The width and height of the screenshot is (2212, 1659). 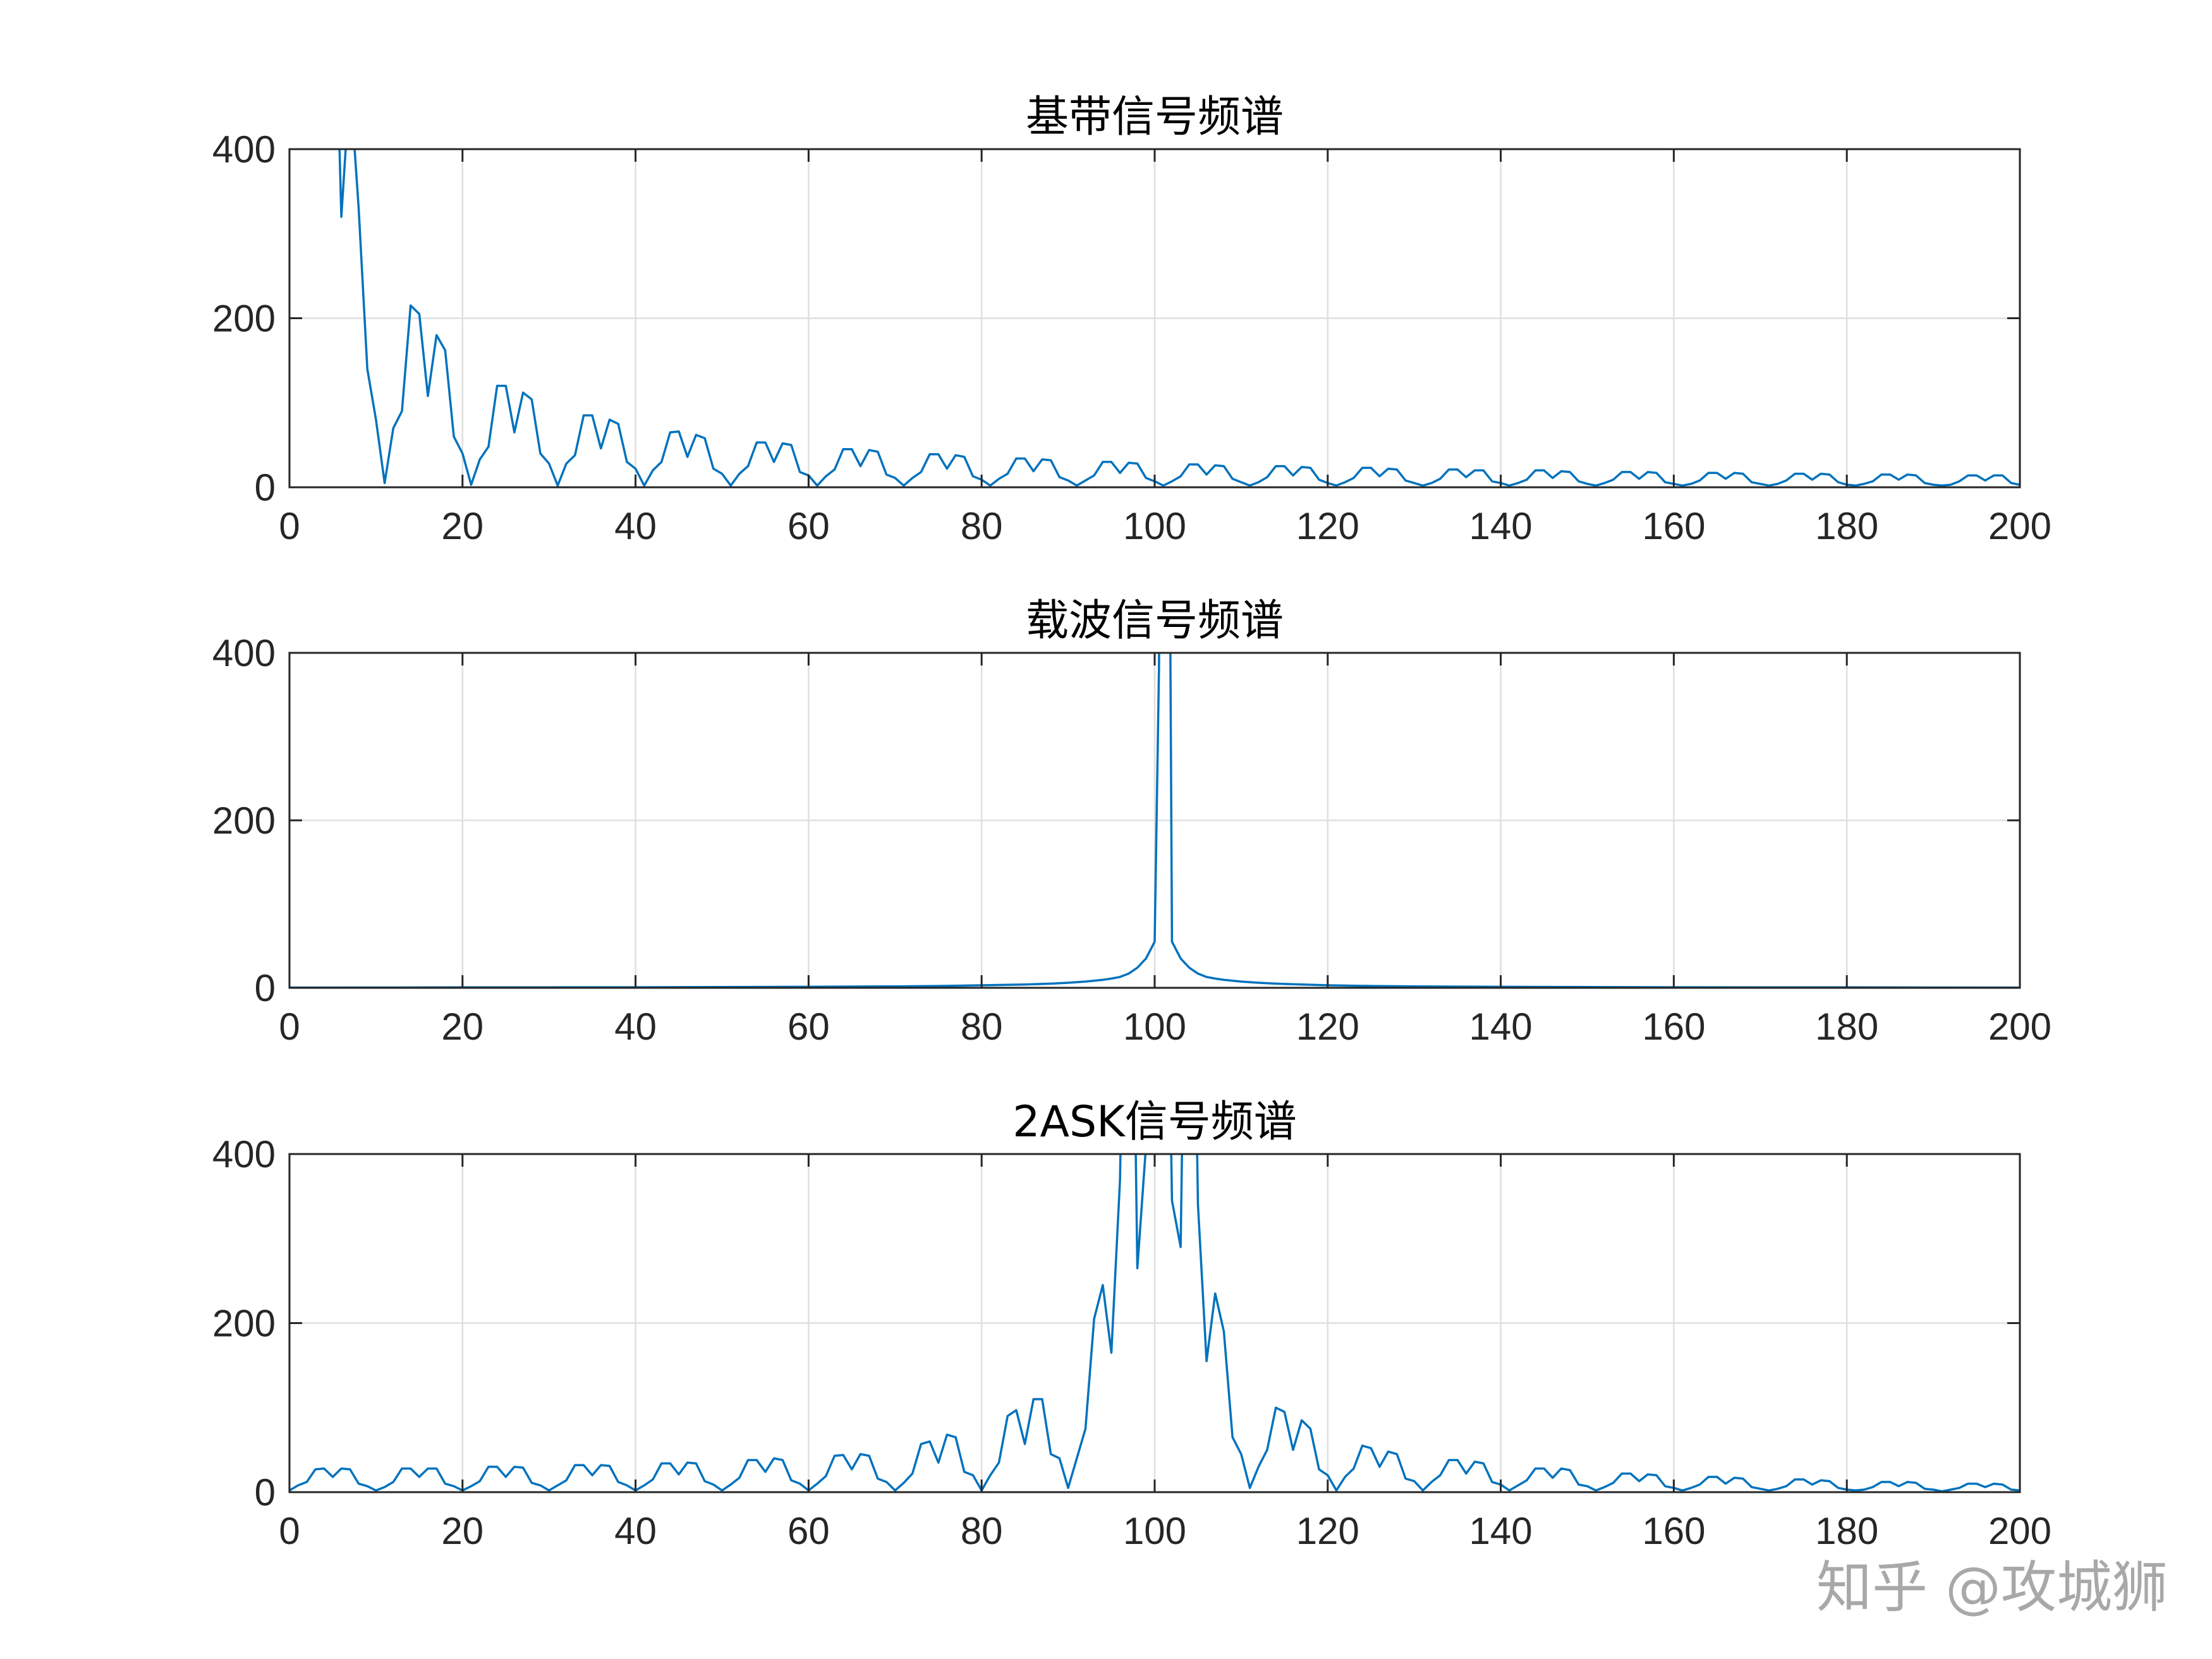 What do you see at coordinates (1154, 1122) in the screenshot?
I see `chart-title: 2ASK信号频谱` at bounding box center [1154, 1122].